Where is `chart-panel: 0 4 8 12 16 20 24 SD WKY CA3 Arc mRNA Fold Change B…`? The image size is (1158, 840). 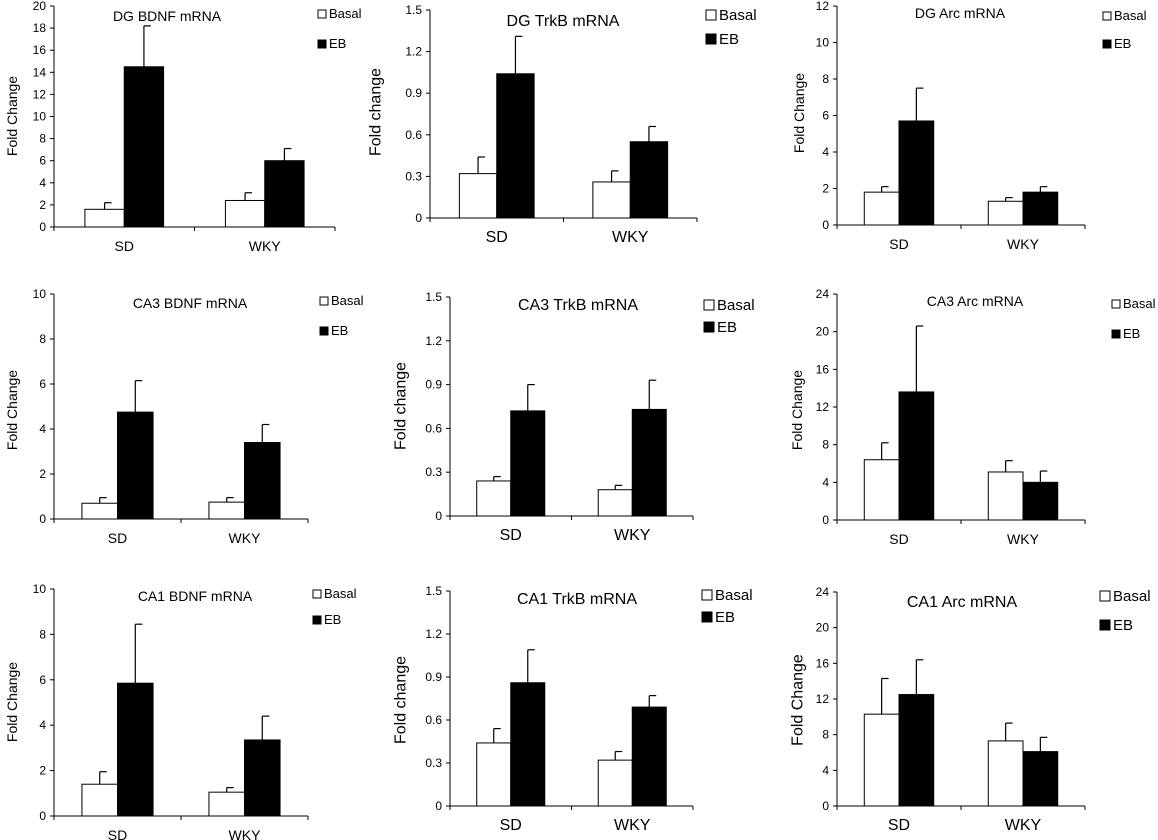 chart-panel: 0 4 8 12 16 20 24 SD WKY CA3 Arc mRNA Fold Change B… is located at coordinates (972, 417).